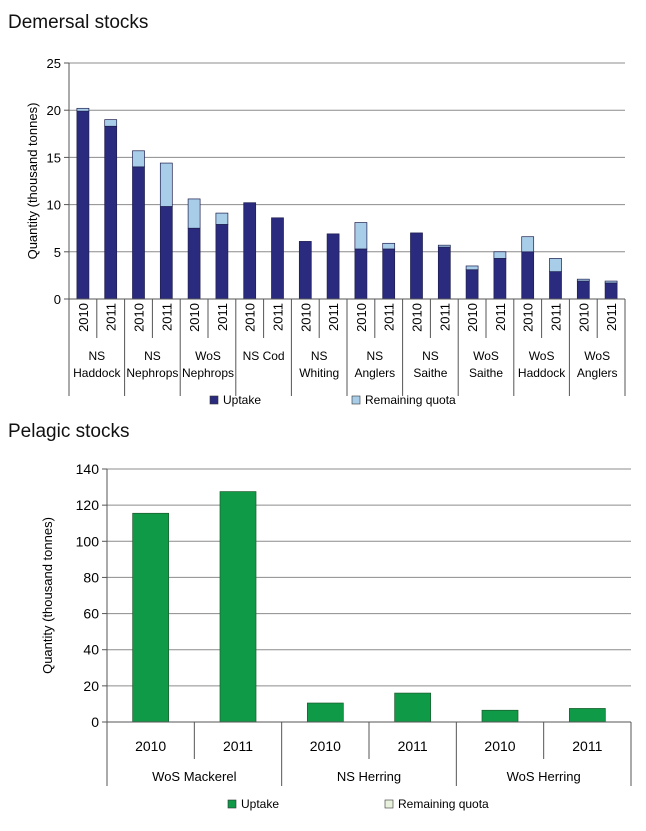  What do you see at coordinates (544, 776) in the screenshot?
I see `group-label: WoS Herring` at bounding box center [544, 776].